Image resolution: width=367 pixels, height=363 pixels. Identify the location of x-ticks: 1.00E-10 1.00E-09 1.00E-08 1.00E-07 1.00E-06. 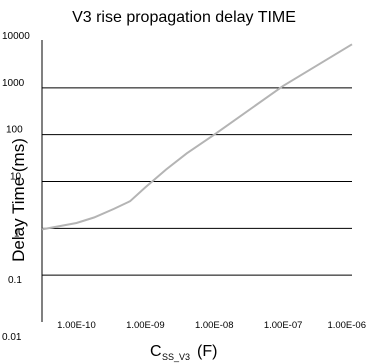
(211, 325).